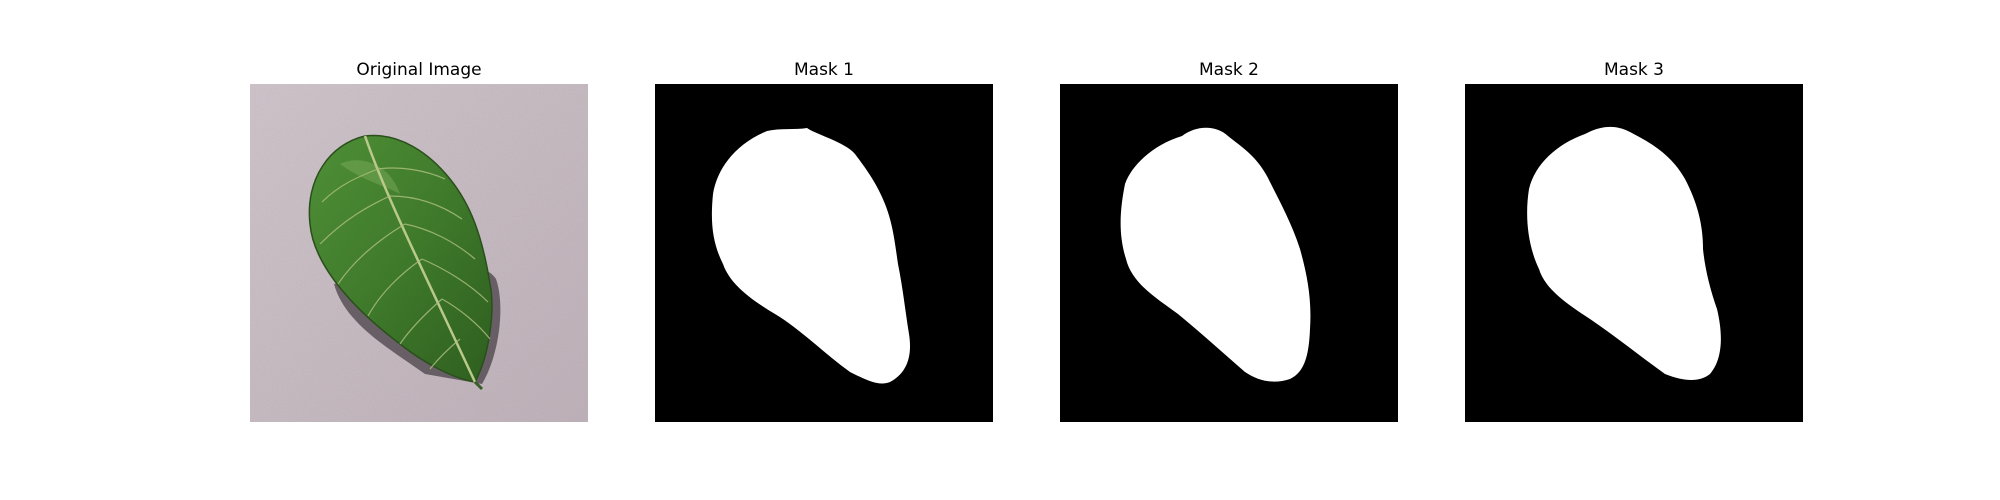 The image size is (2000, 500). I want to click on panel-title: Mask 2, so click(1228, 70).